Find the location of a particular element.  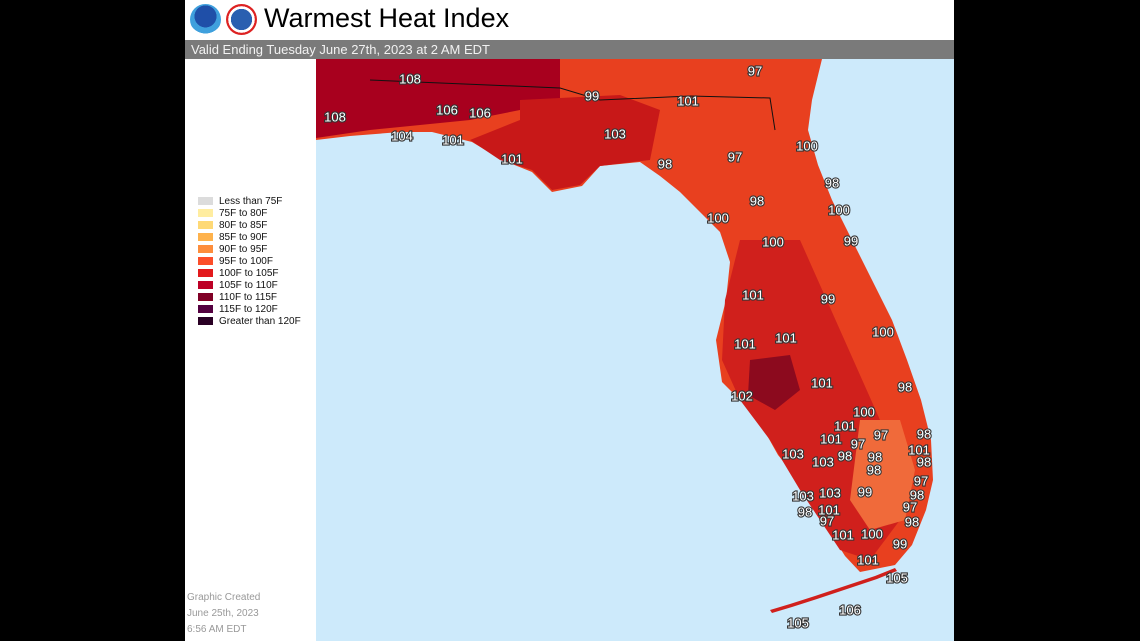

legend-label: 105F to 110F is located at coordinates (248, 285).